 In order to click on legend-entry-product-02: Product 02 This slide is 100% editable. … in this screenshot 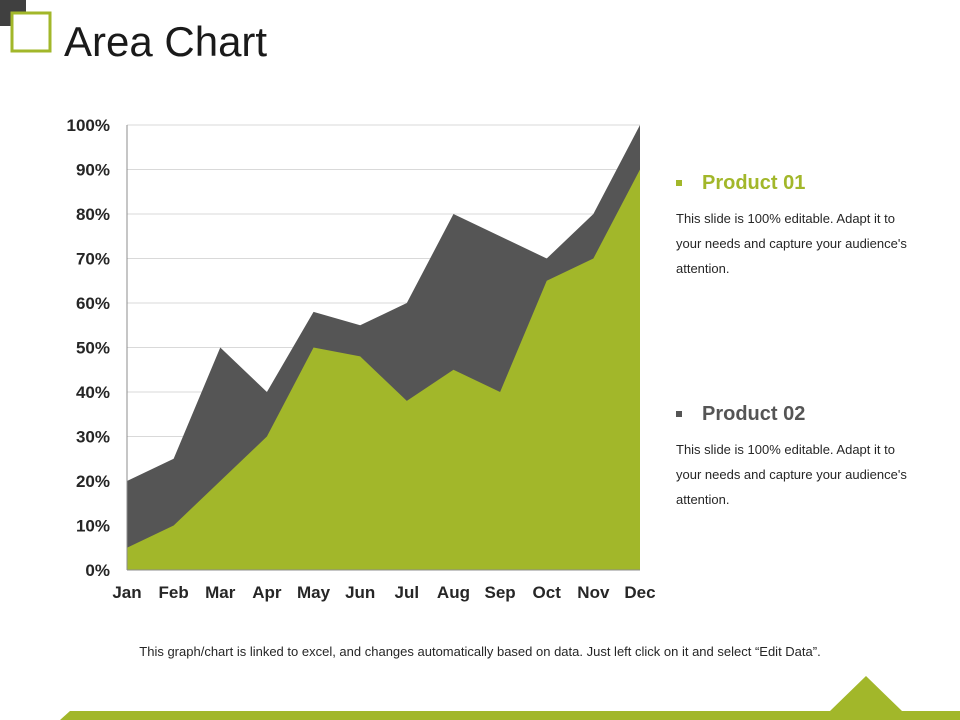, I will do `click(796, 456)`.